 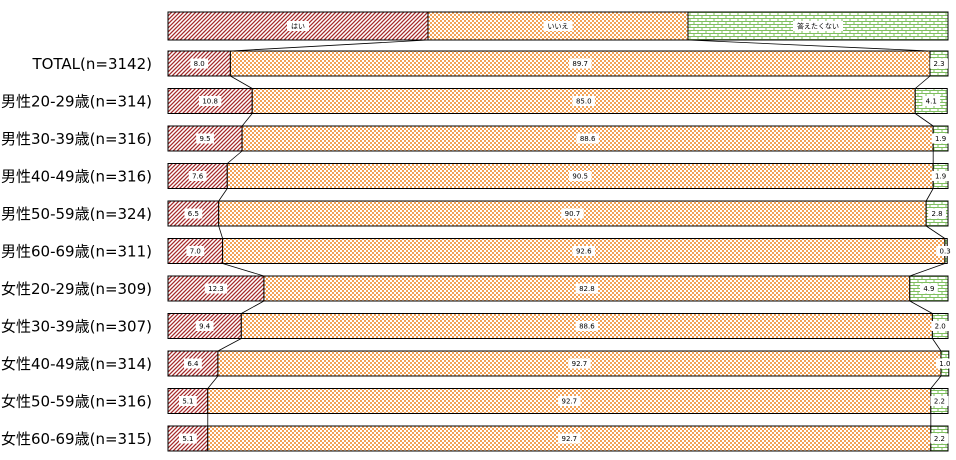 What do you see at coordinates (76, 439) in the screenshot?
I see `row-label-11: 女性60-69歳(n=315)` at bounding box center [76, 439].